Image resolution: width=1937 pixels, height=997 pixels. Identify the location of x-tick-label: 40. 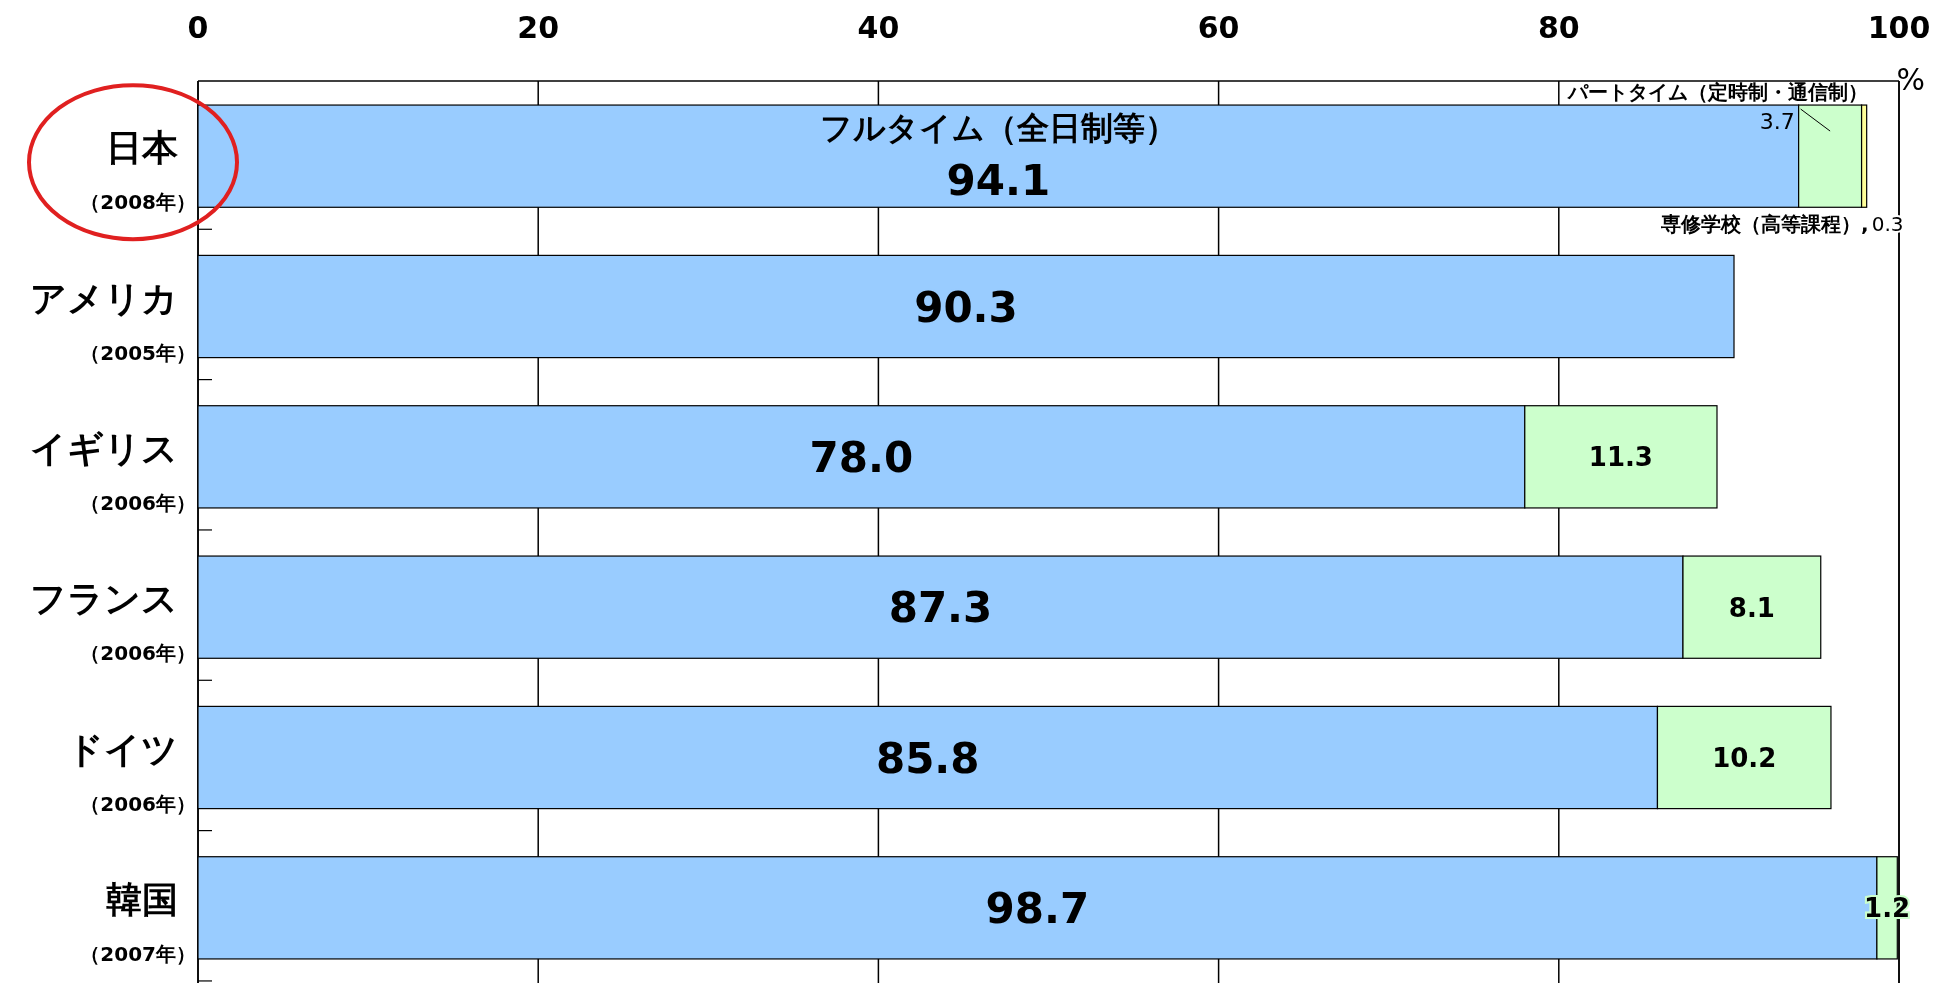
(878, 27).